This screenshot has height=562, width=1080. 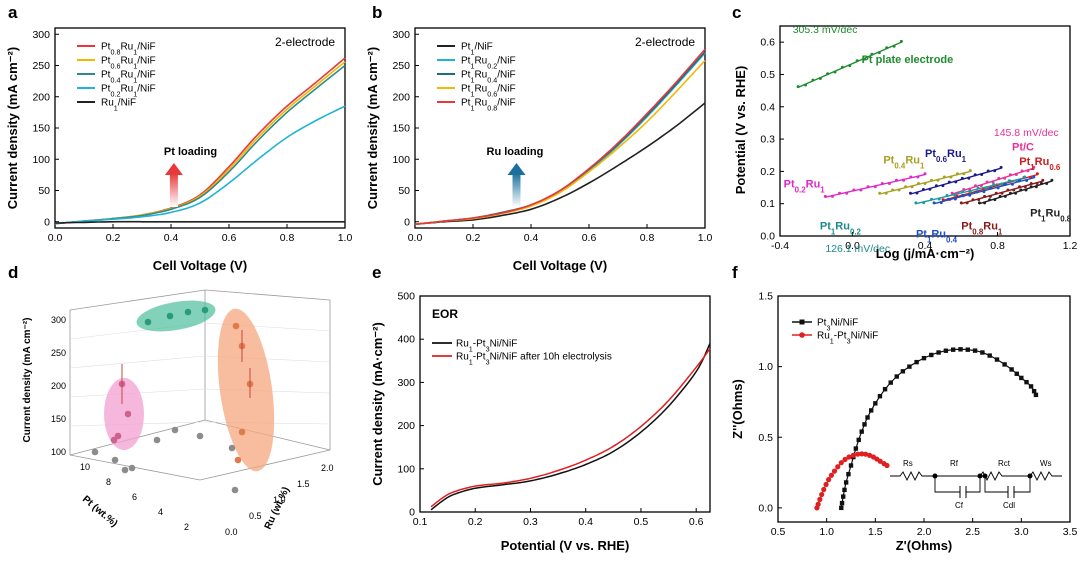 What do you see at coordinates (488, 63) in the screenshot?
I see `panel-b-legend-label: Pt1Ru0.2/NiF` at bounding box center [488, 63].